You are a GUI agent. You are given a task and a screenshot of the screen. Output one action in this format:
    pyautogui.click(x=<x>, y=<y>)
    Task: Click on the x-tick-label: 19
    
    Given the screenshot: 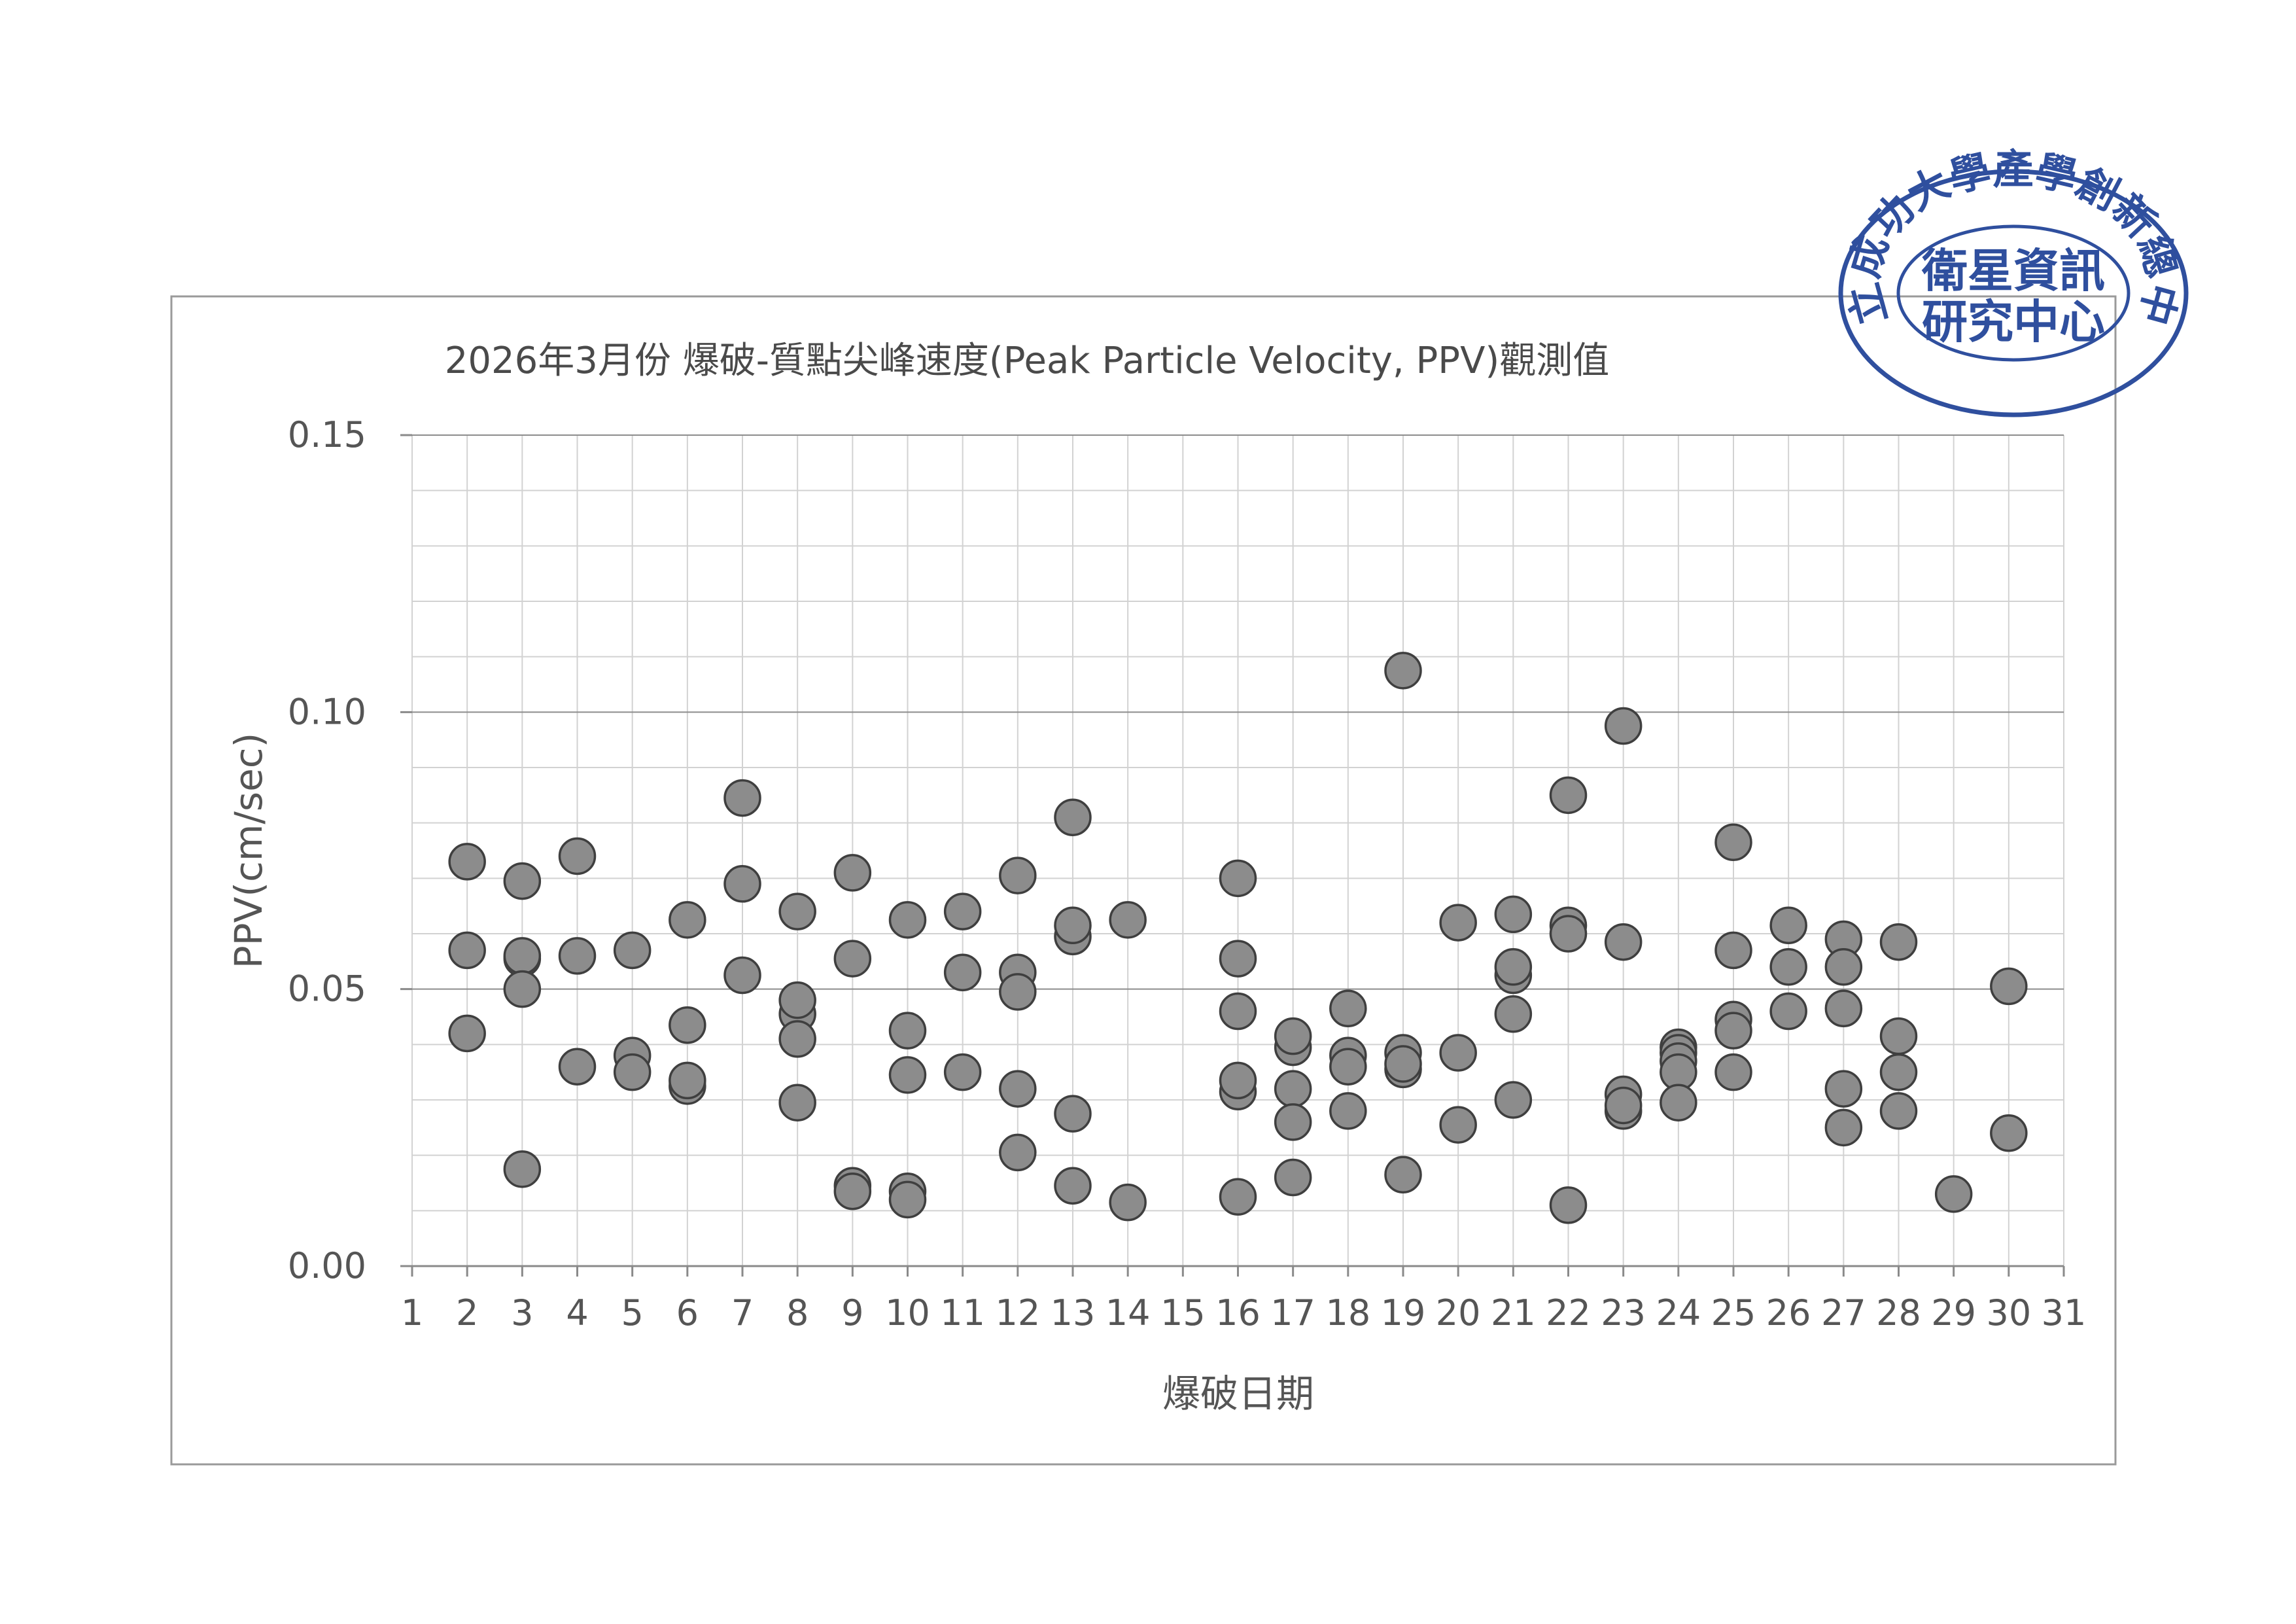 What is the action you would take?
    pyautogui.click(x=1403, y=1312)
    